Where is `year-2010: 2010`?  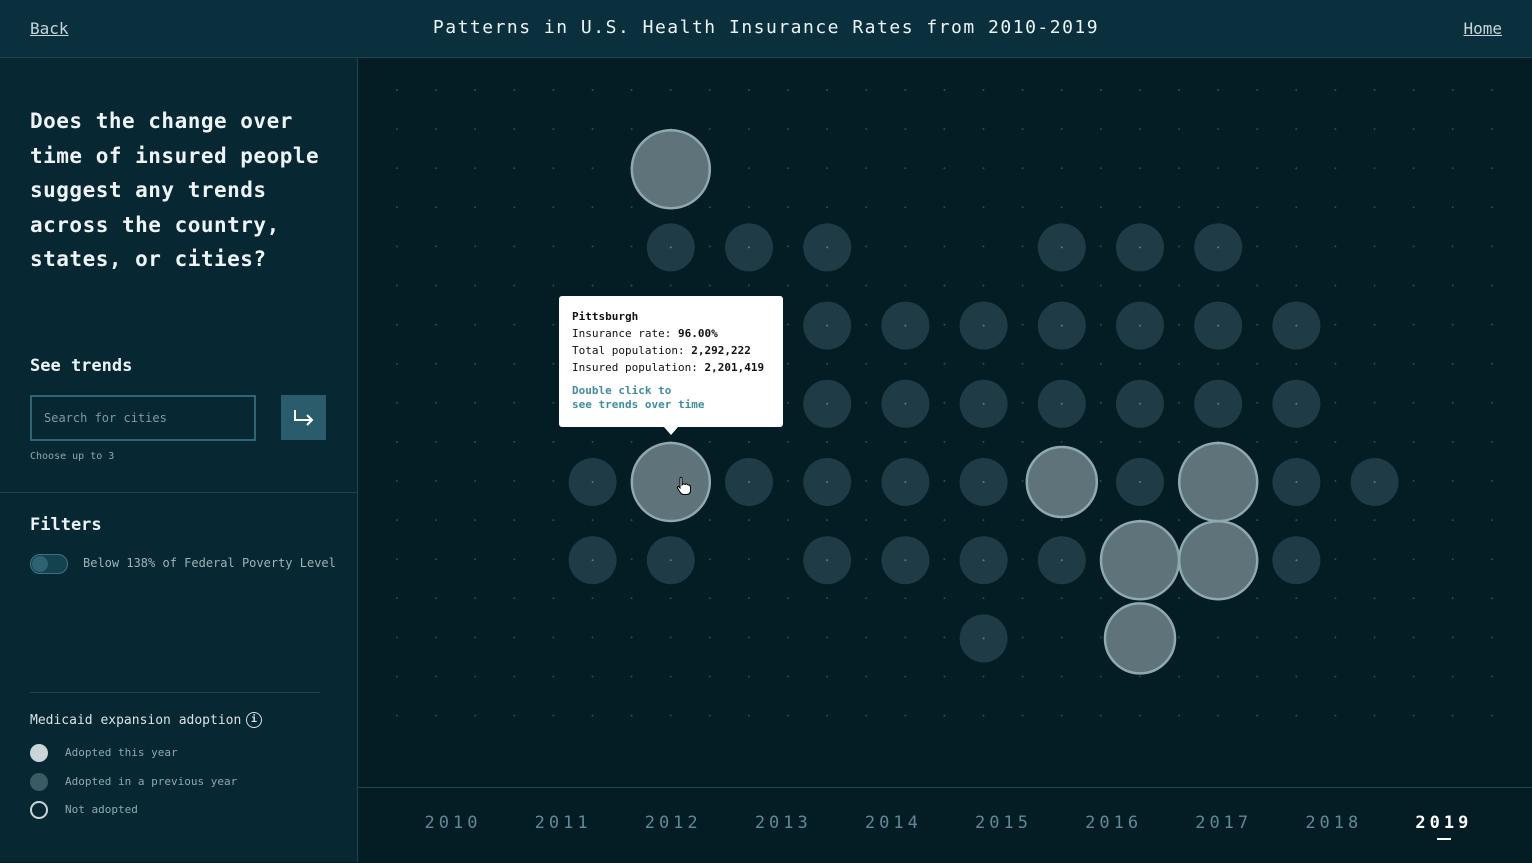
year-2010: 2010 is located at coordinates (453, 823).